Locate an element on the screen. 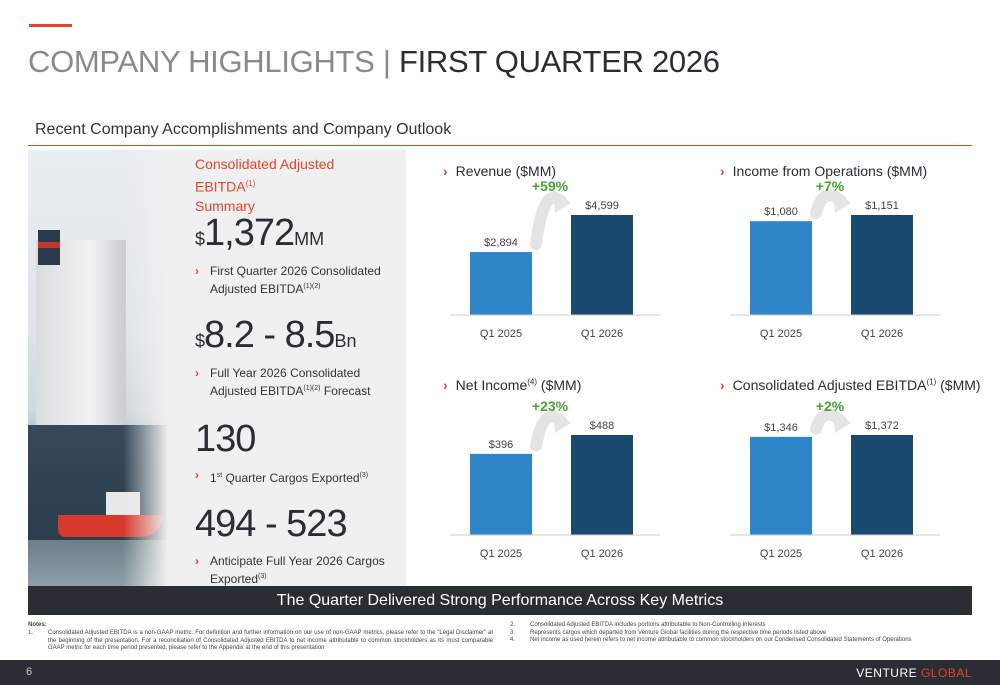  metric-cargos-q1-desc: › 1st Quarter Cargos Exported(3) is located at coordinates (282, 476).